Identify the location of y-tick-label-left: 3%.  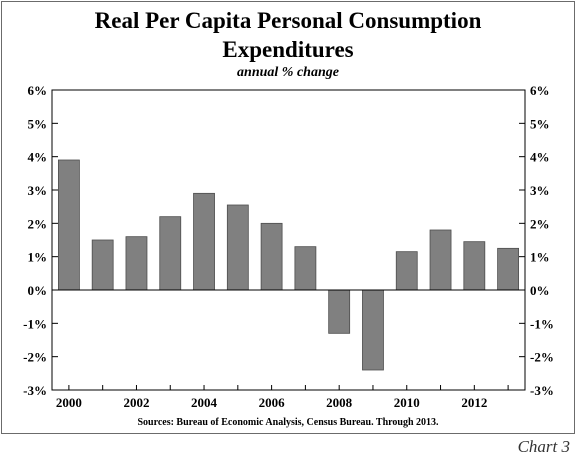
(38, 190).